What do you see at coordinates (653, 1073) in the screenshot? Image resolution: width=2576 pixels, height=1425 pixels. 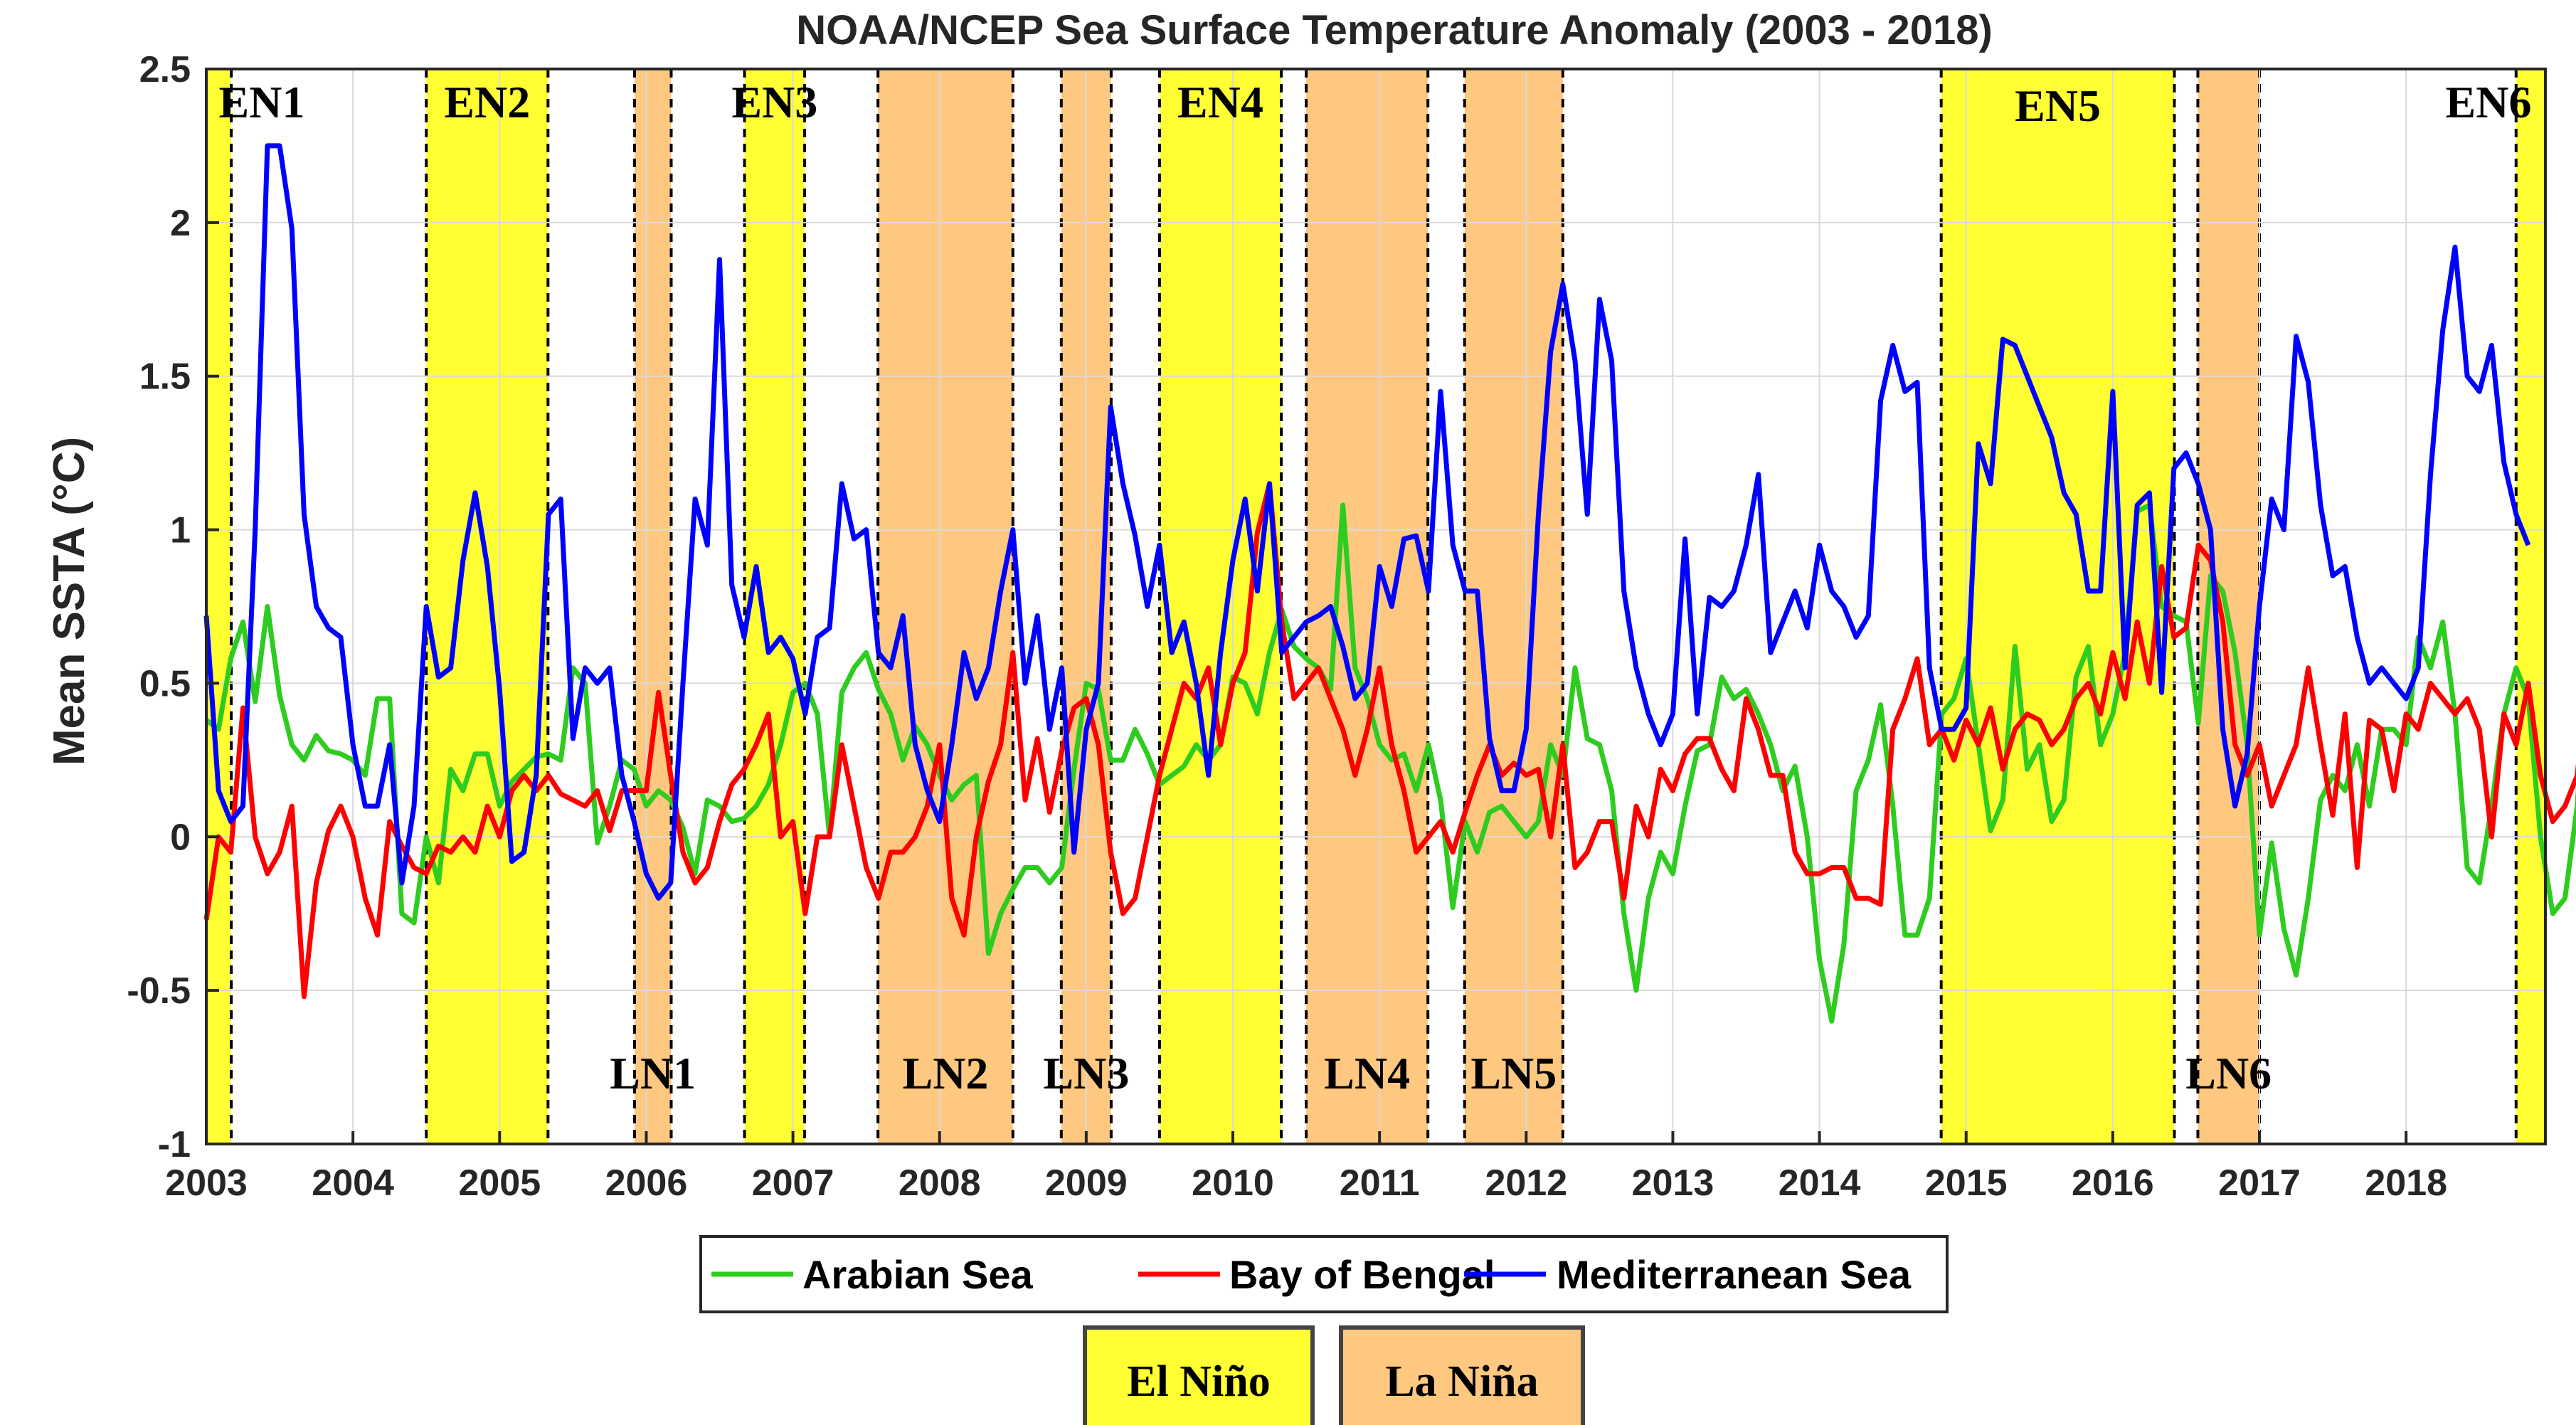 I see `event-label-ln1: LN1` at bounding box center [653, 1073].